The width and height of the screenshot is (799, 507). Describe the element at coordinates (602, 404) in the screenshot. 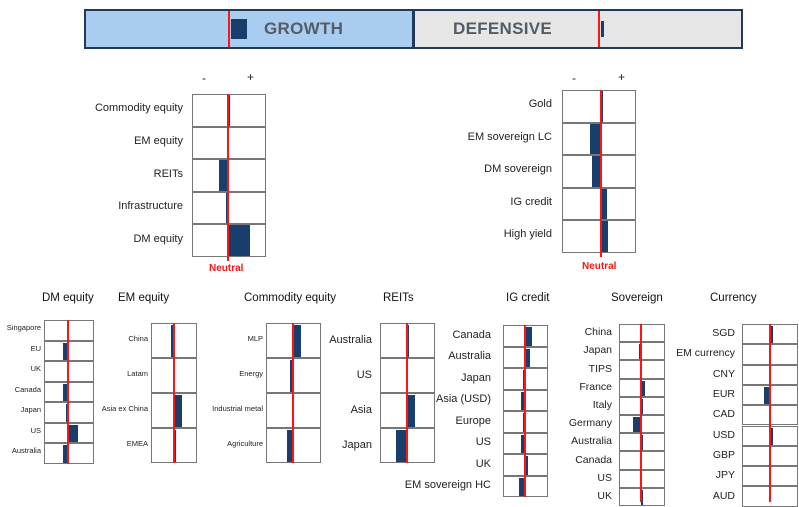

I see `section-row-label: Italy` at that location.